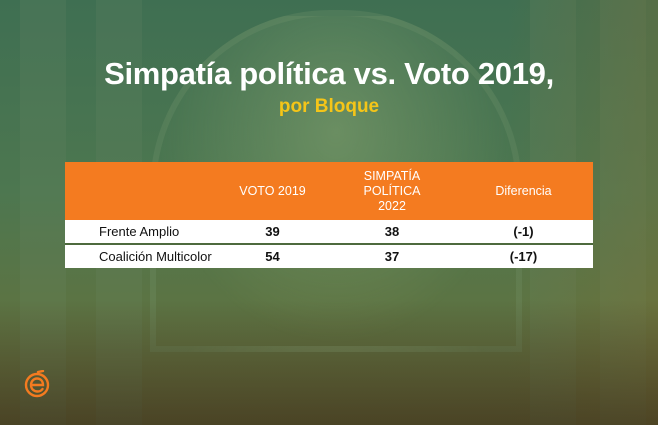 The height and width of the screenshot is (425, 658). I want to click on table-row: Coalición Multicolor 54 37 (-17), so click(329, 256).